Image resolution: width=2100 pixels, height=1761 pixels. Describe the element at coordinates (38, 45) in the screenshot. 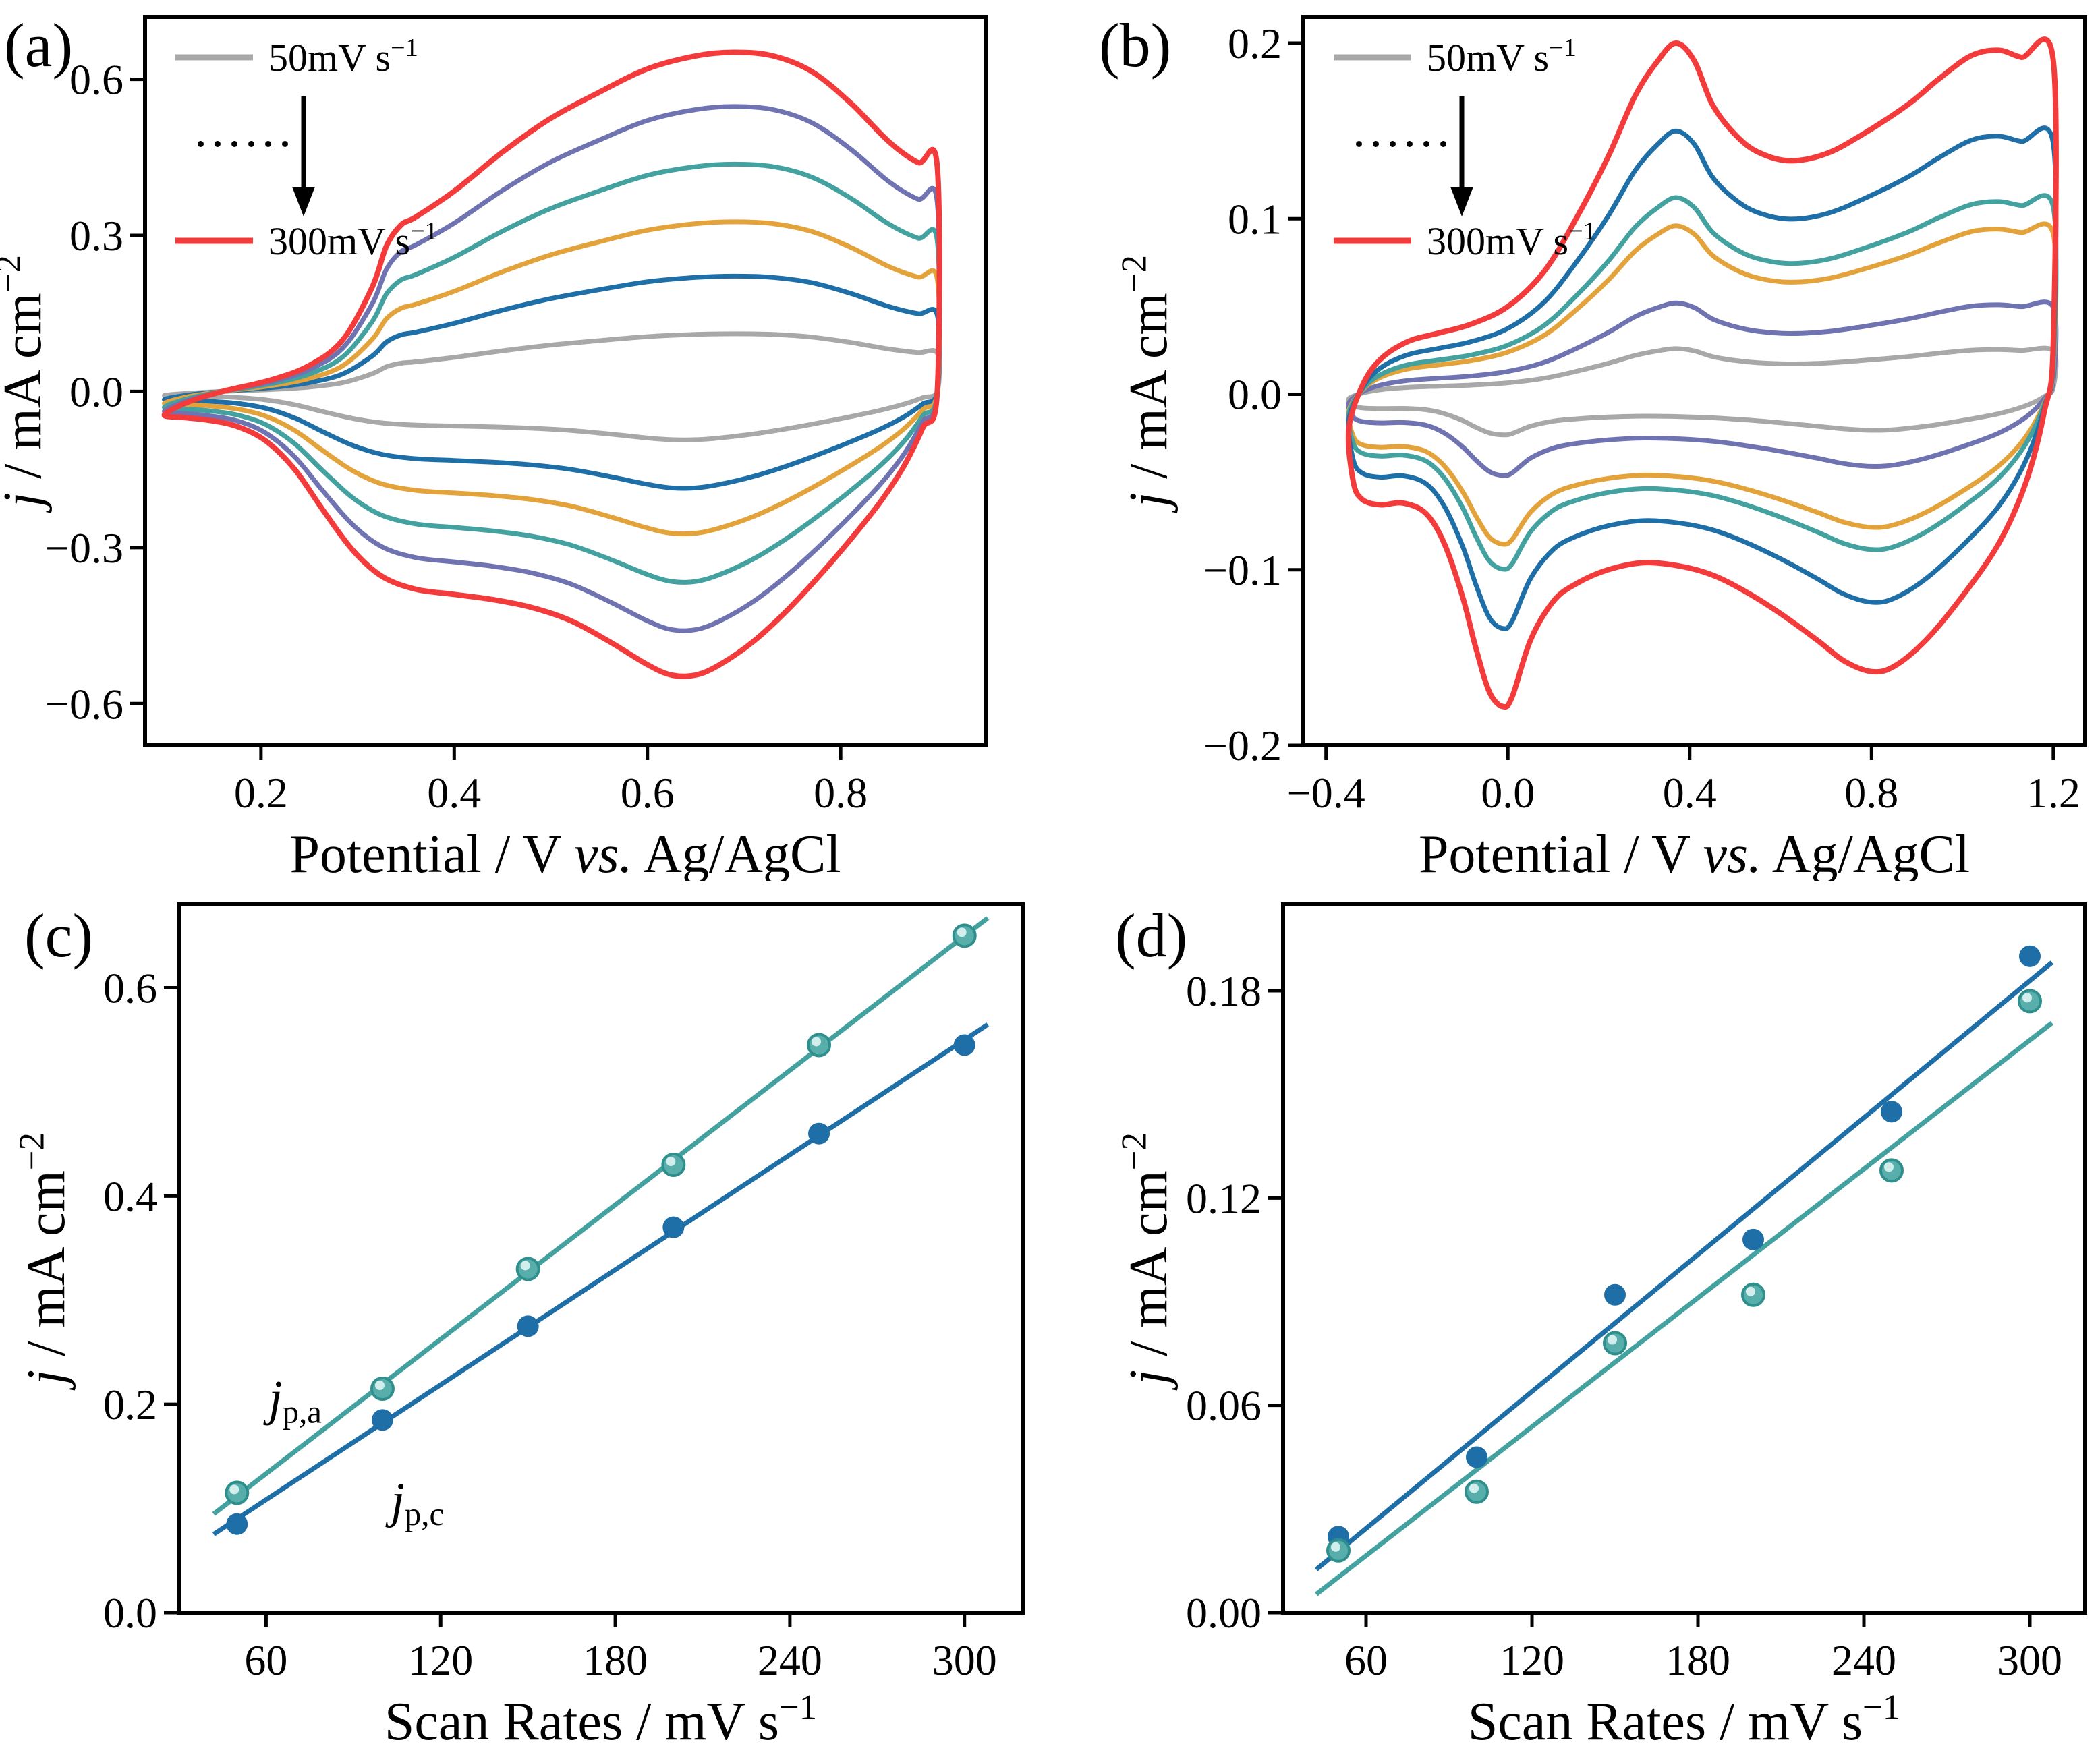

I see `panel-letter: (a)` at that location.